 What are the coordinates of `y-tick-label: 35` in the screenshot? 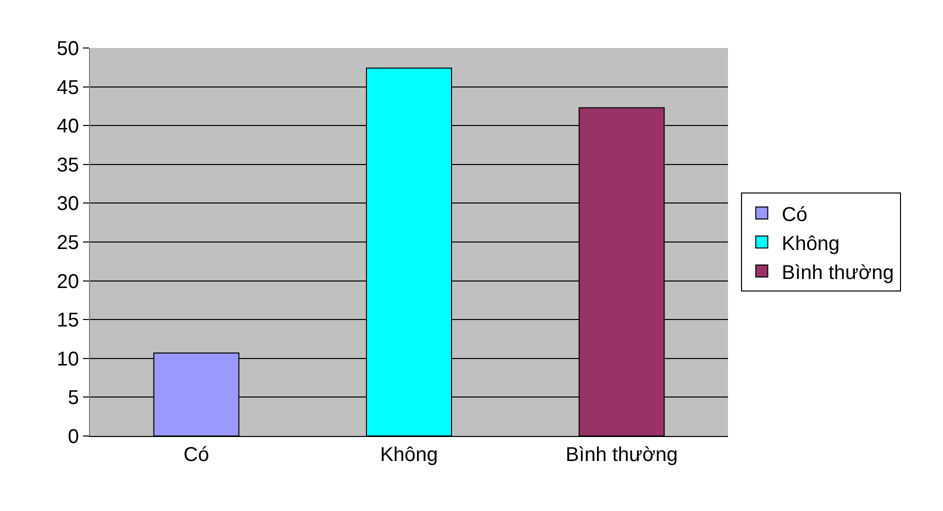 It's located at (67, 165).